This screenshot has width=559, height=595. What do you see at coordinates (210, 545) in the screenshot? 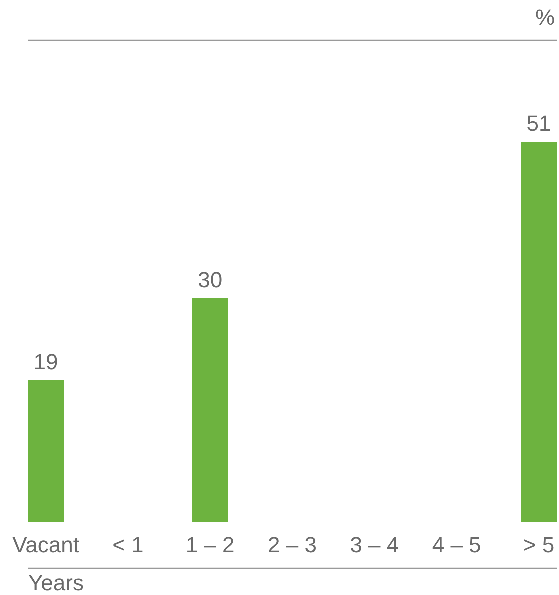
I see `x-tick-label: 1 – 2` at bounding box center [210, 545].